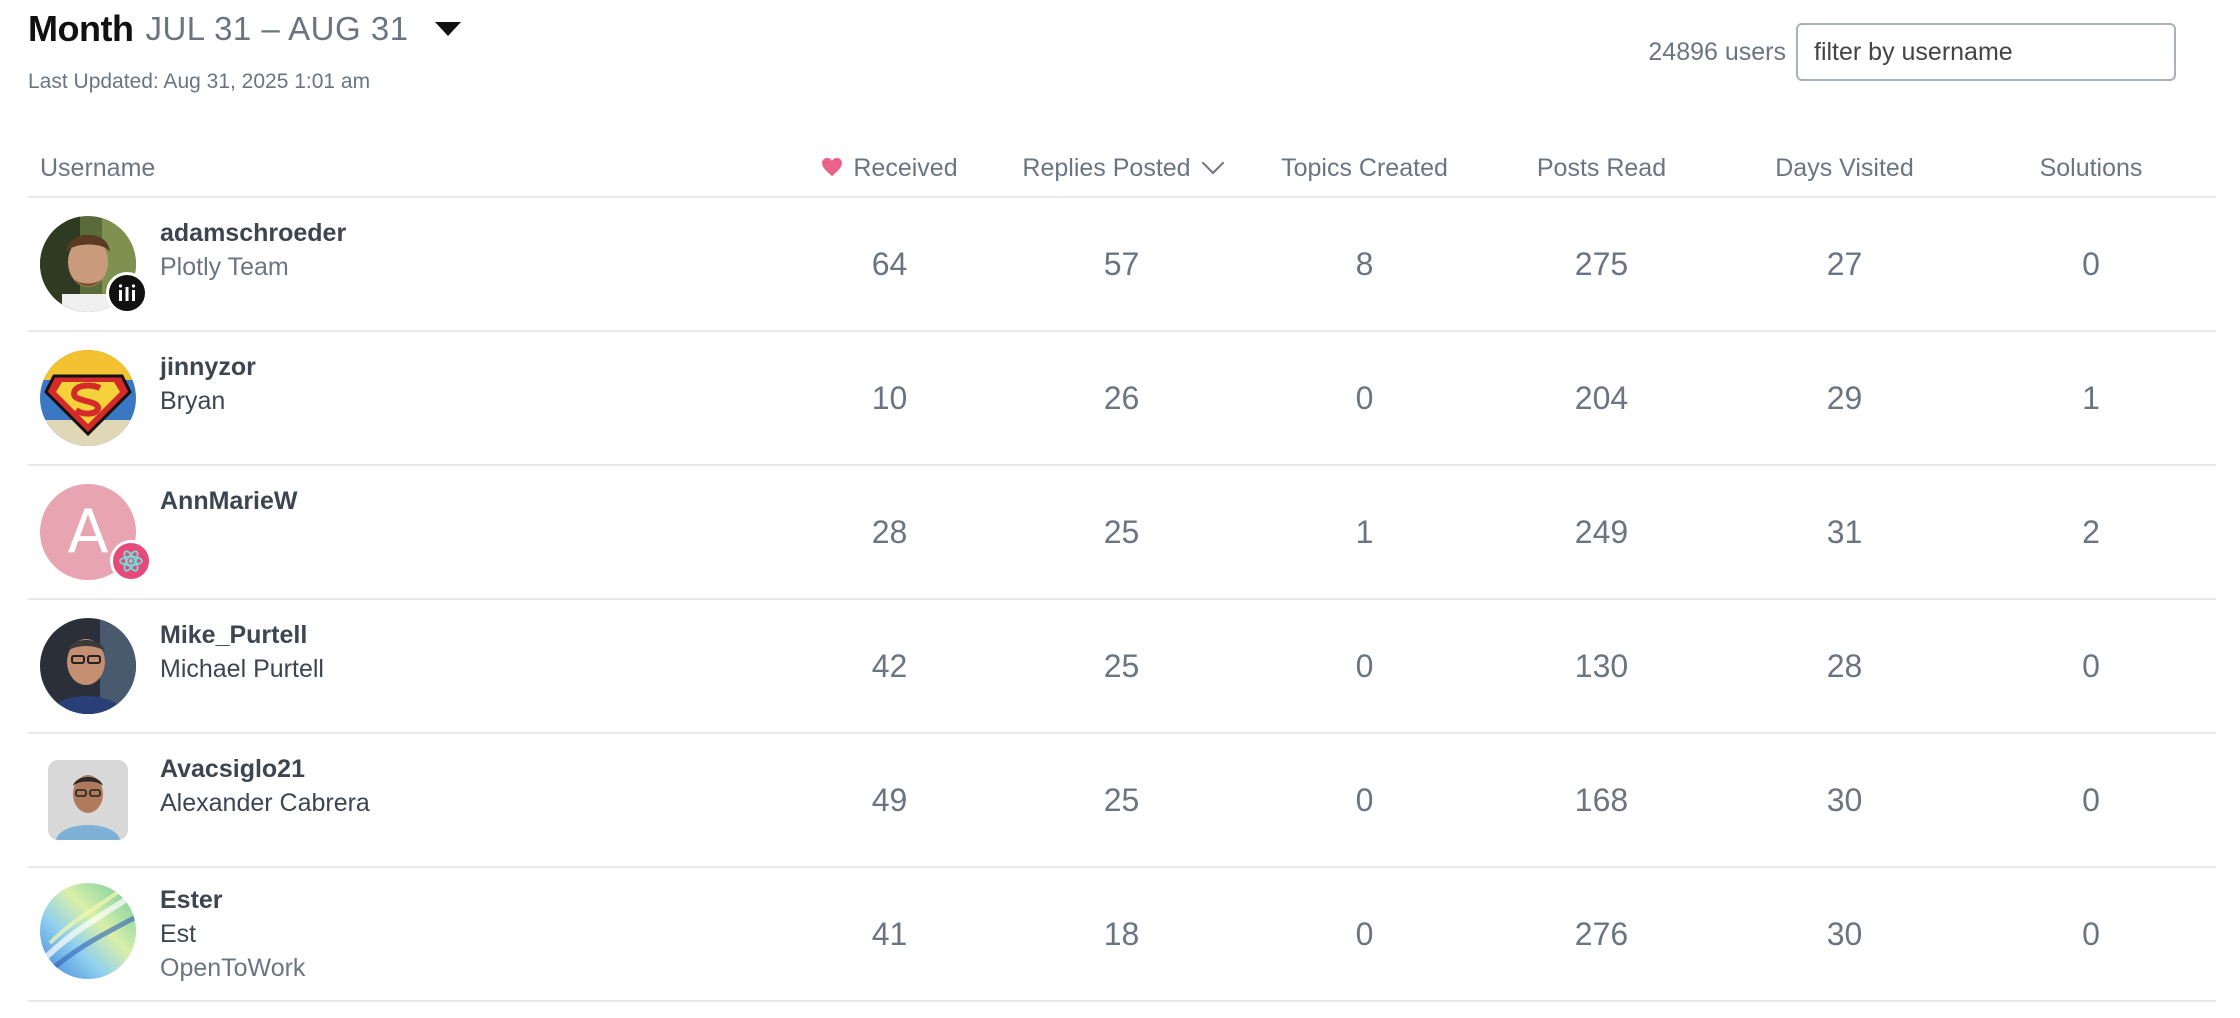  What do you see at coordinates (1986, 52) in the screenshot?
I see `username-filter-input` at bounding box center [1986, 52].